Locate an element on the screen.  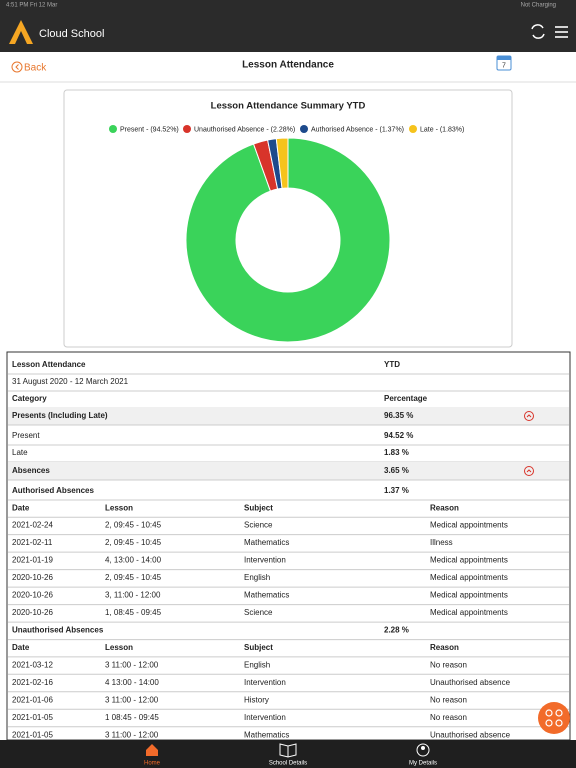
legend-label: Authorised Absence - (1.37%) is located at coordinates (357, 129).